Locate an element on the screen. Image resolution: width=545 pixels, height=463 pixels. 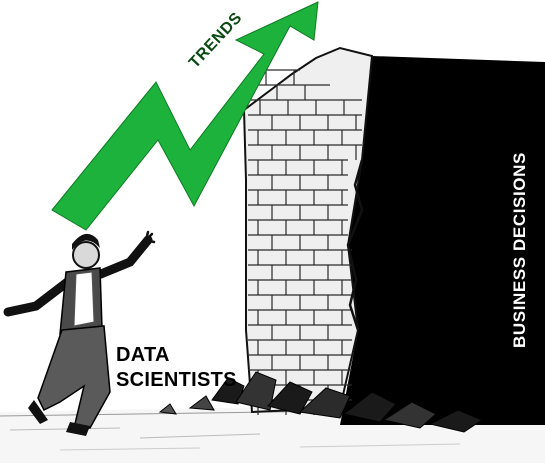
data-scientists-label-line2: SCIENTISTS is located at coordinates (176, 380).